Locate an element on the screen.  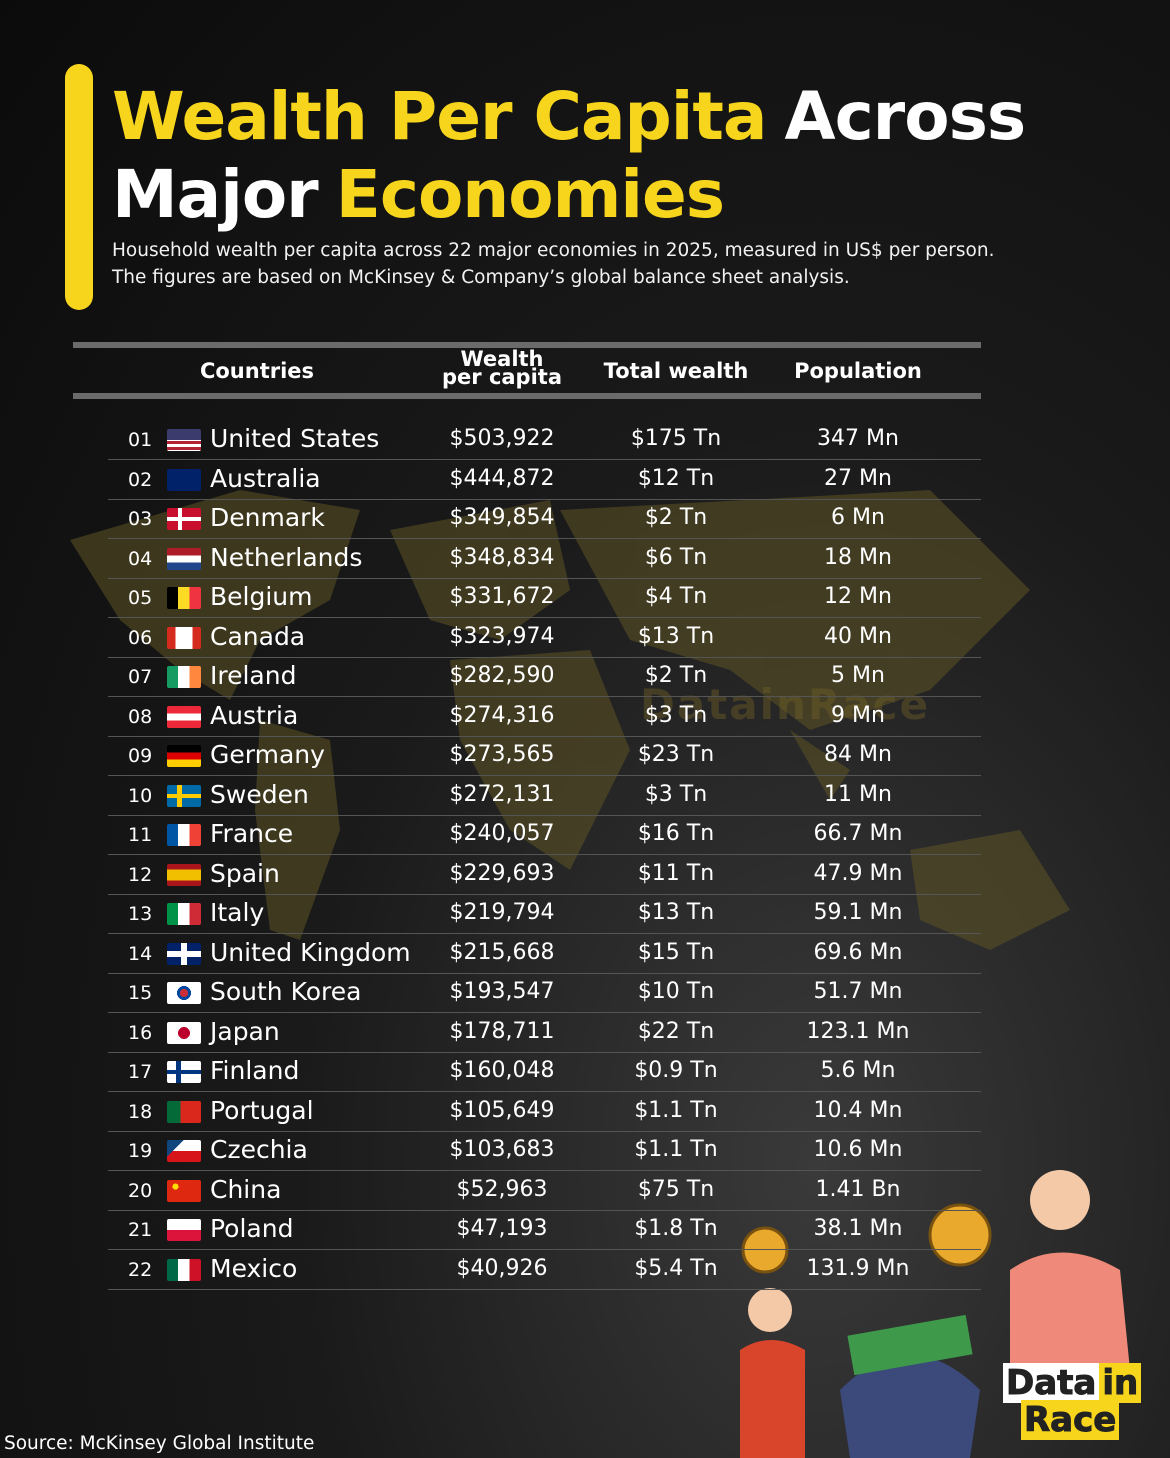
rank: 07 is located at coordinates (140, 677).